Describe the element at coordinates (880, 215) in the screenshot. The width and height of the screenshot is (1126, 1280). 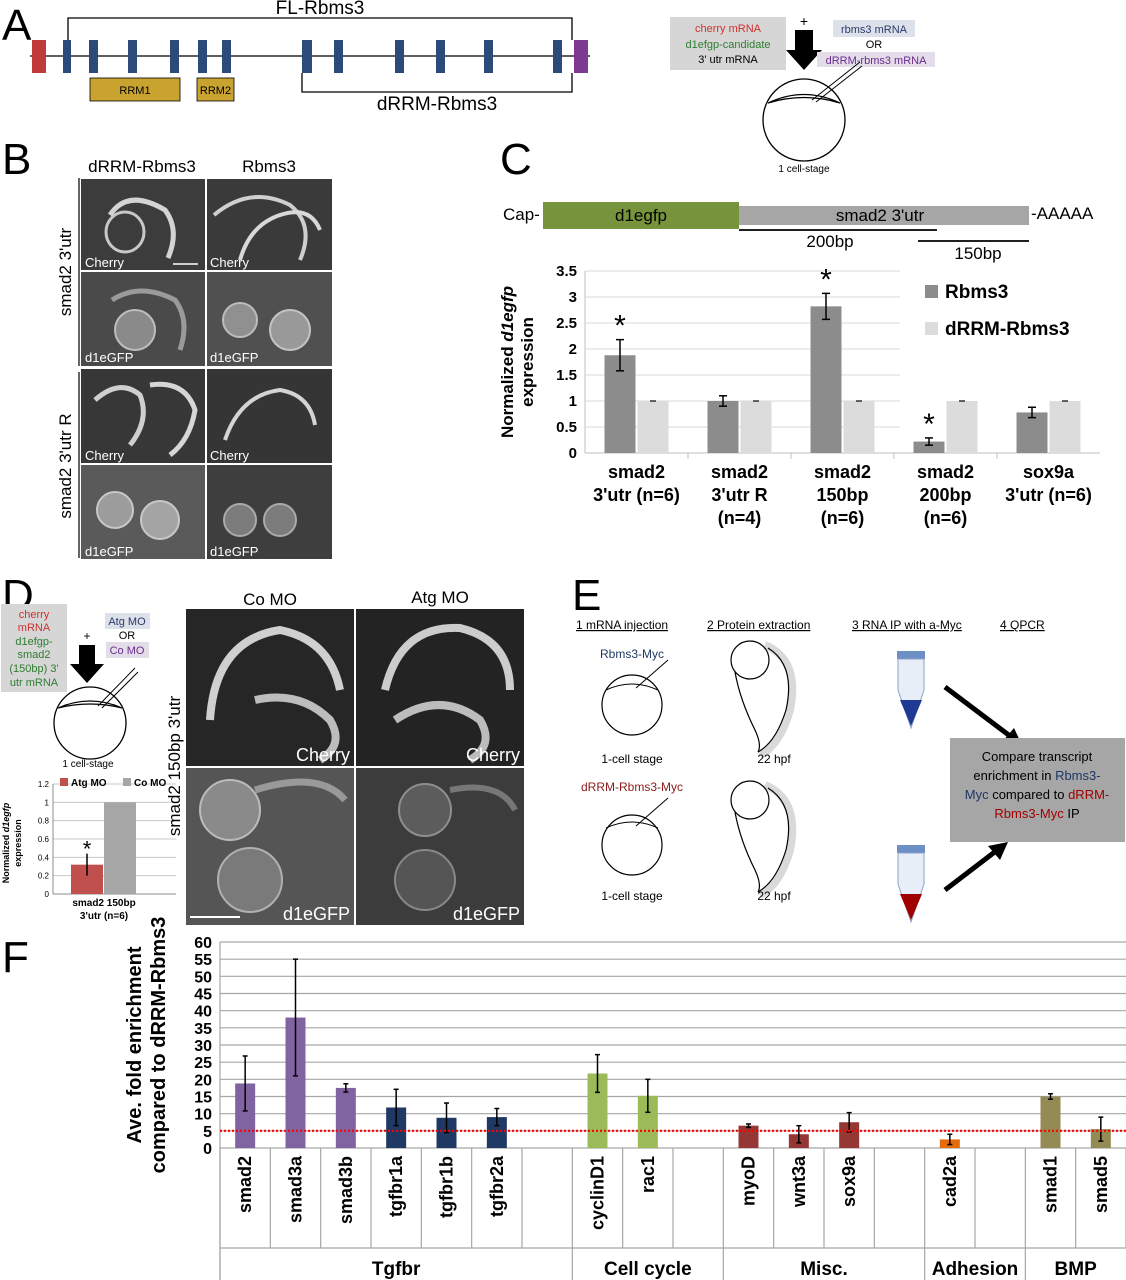
I see `smad2-utr-block-label: smad2 3'utr` at that location.